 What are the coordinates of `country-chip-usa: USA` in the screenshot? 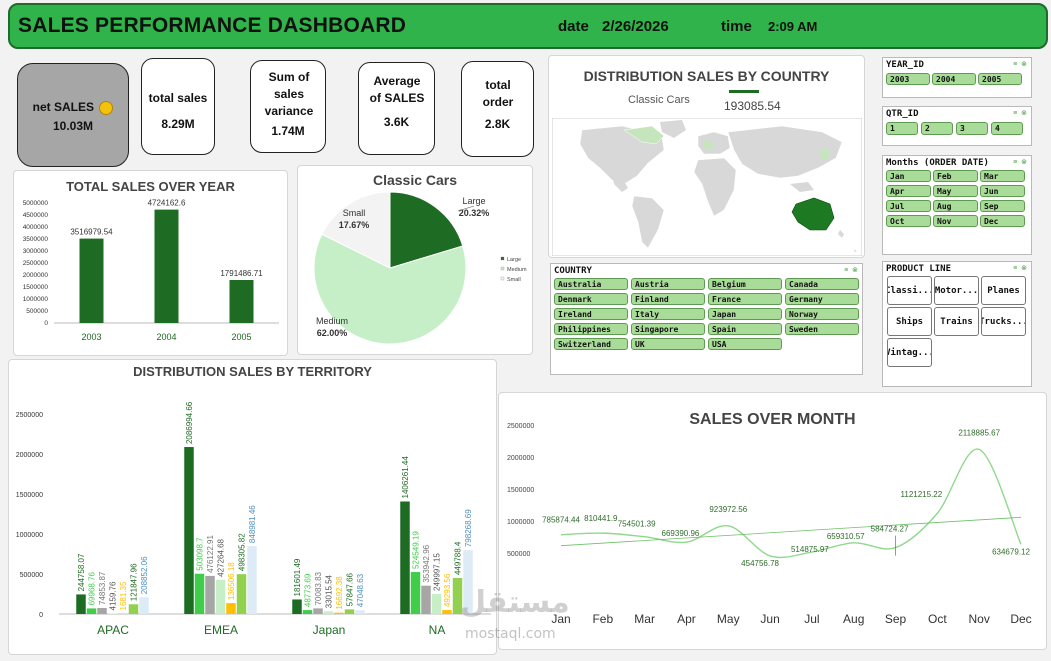 It's located at (745, 344).